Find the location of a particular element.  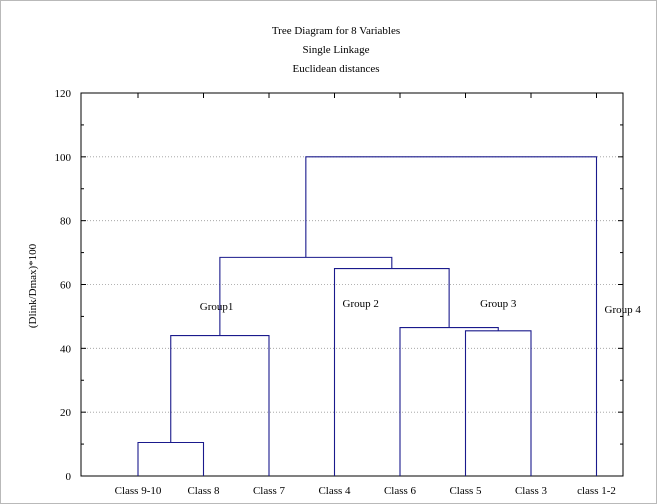

x-leaf-label: Class 8 is located at coordinates (203, 491).